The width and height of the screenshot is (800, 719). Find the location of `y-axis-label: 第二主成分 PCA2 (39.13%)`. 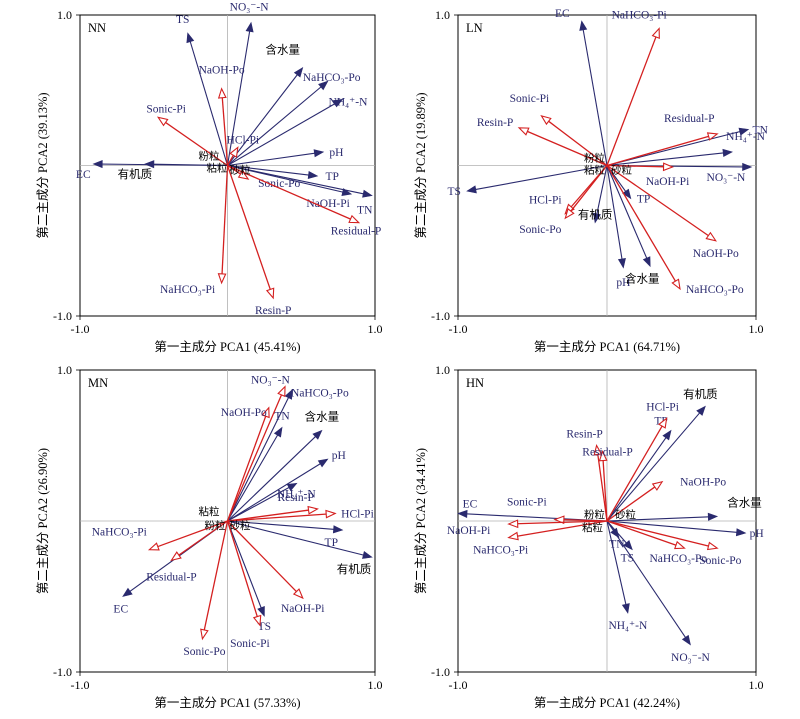

y-axis-label: 第二主成分 PCA2 (39.13%) is located at coordinates (43, 165).